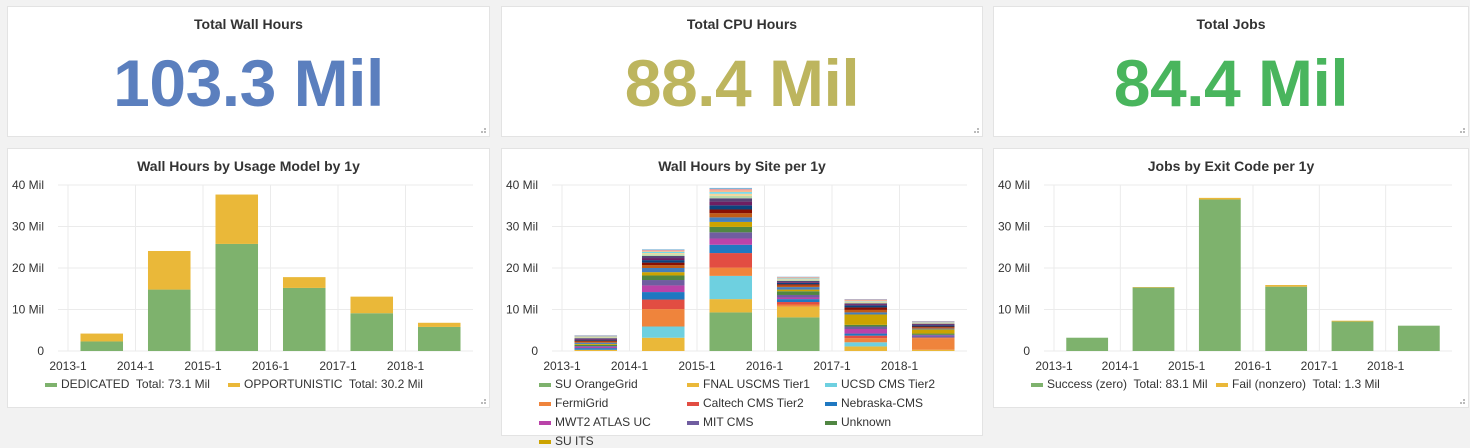  Describe the element at coordinates (858, 422) in the screenshot. I see `legend-item: Unknown` at that location.